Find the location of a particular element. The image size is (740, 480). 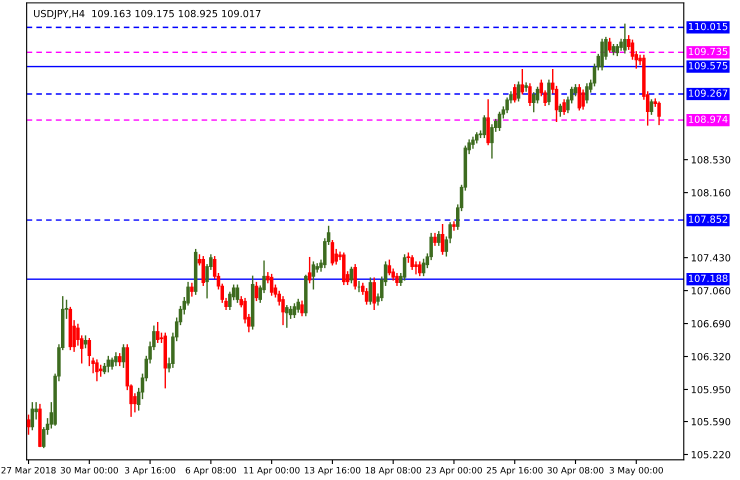

ref-line-label: 108.974 is located at coordinates (708, 119).